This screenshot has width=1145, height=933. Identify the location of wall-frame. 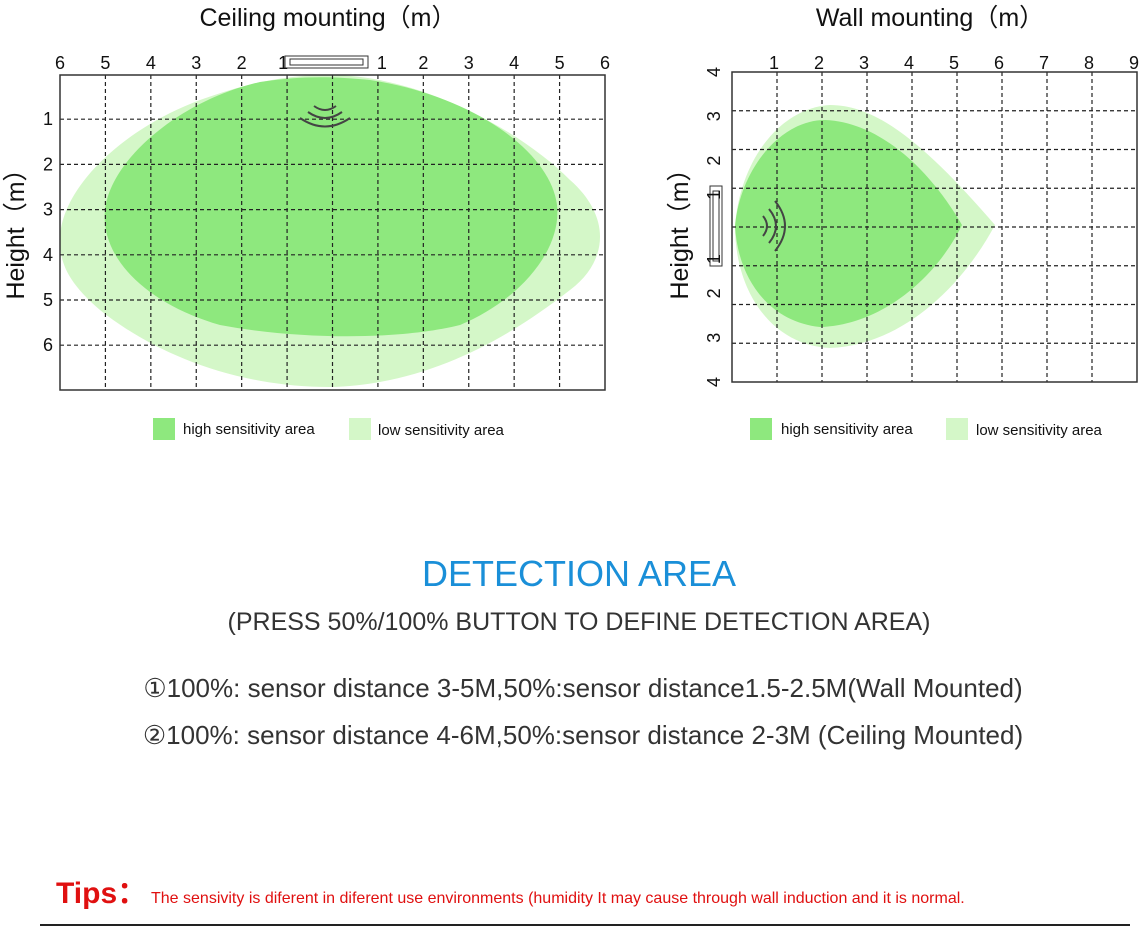
(934, 227).